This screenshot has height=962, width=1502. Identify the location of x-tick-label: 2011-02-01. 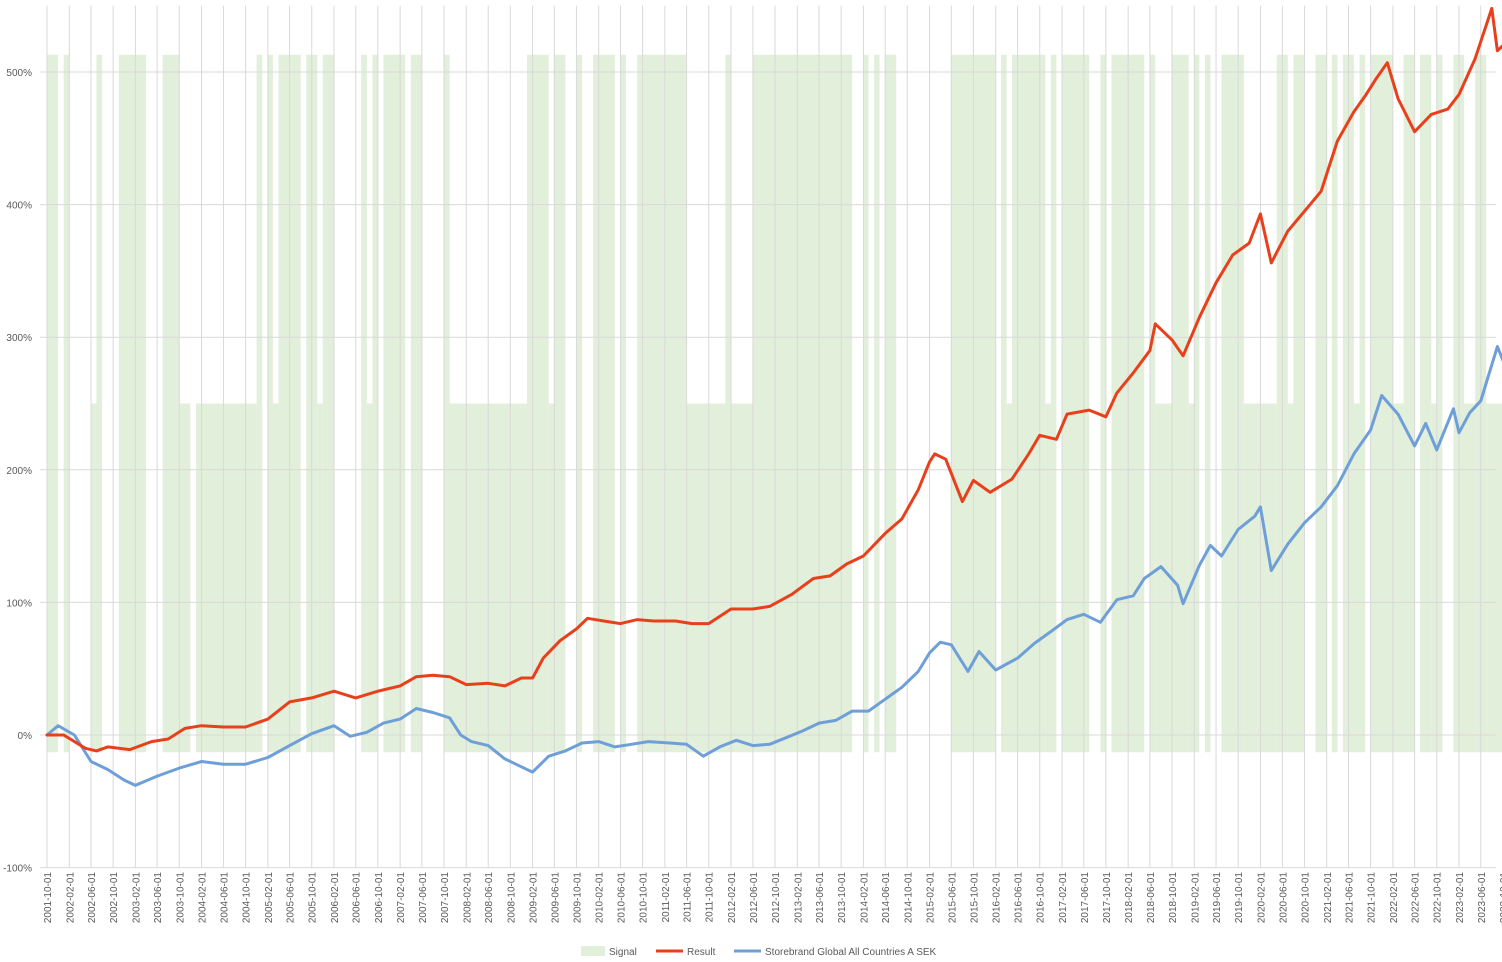
(666, 897).